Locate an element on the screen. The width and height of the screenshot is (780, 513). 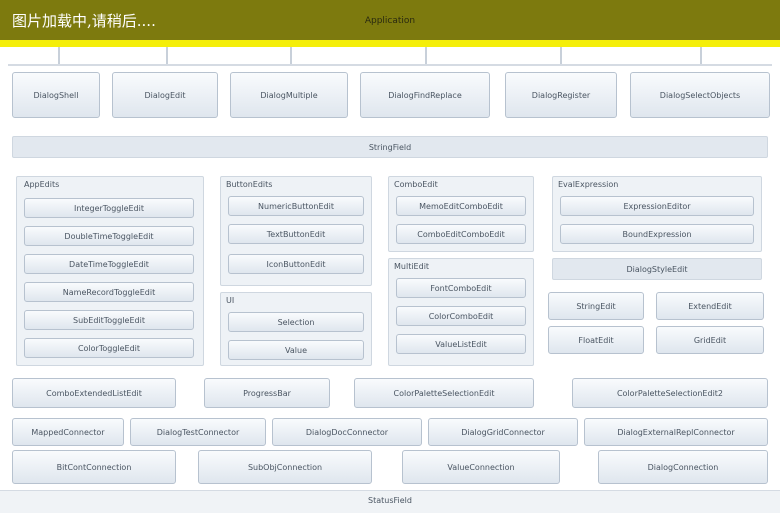
row-a-button: ProgressBar is located at coordinates (267, 393).